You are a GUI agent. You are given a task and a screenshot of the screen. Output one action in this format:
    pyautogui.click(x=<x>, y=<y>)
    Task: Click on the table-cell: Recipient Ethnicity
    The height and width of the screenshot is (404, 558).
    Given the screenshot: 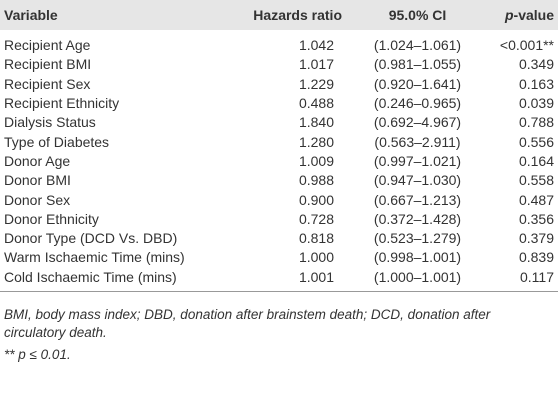 What is the action you would take?
    pyautogui.click(x=62, y=103)
    